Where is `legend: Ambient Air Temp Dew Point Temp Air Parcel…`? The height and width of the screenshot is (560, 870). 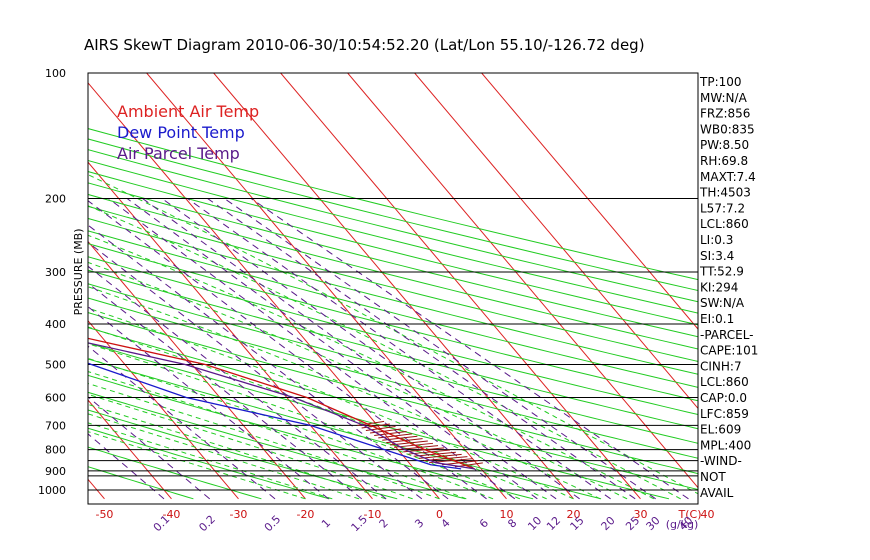 legend: Ambient Air Temp Dew Point Temp Air Parcel… is located at coordinates (188, 132).